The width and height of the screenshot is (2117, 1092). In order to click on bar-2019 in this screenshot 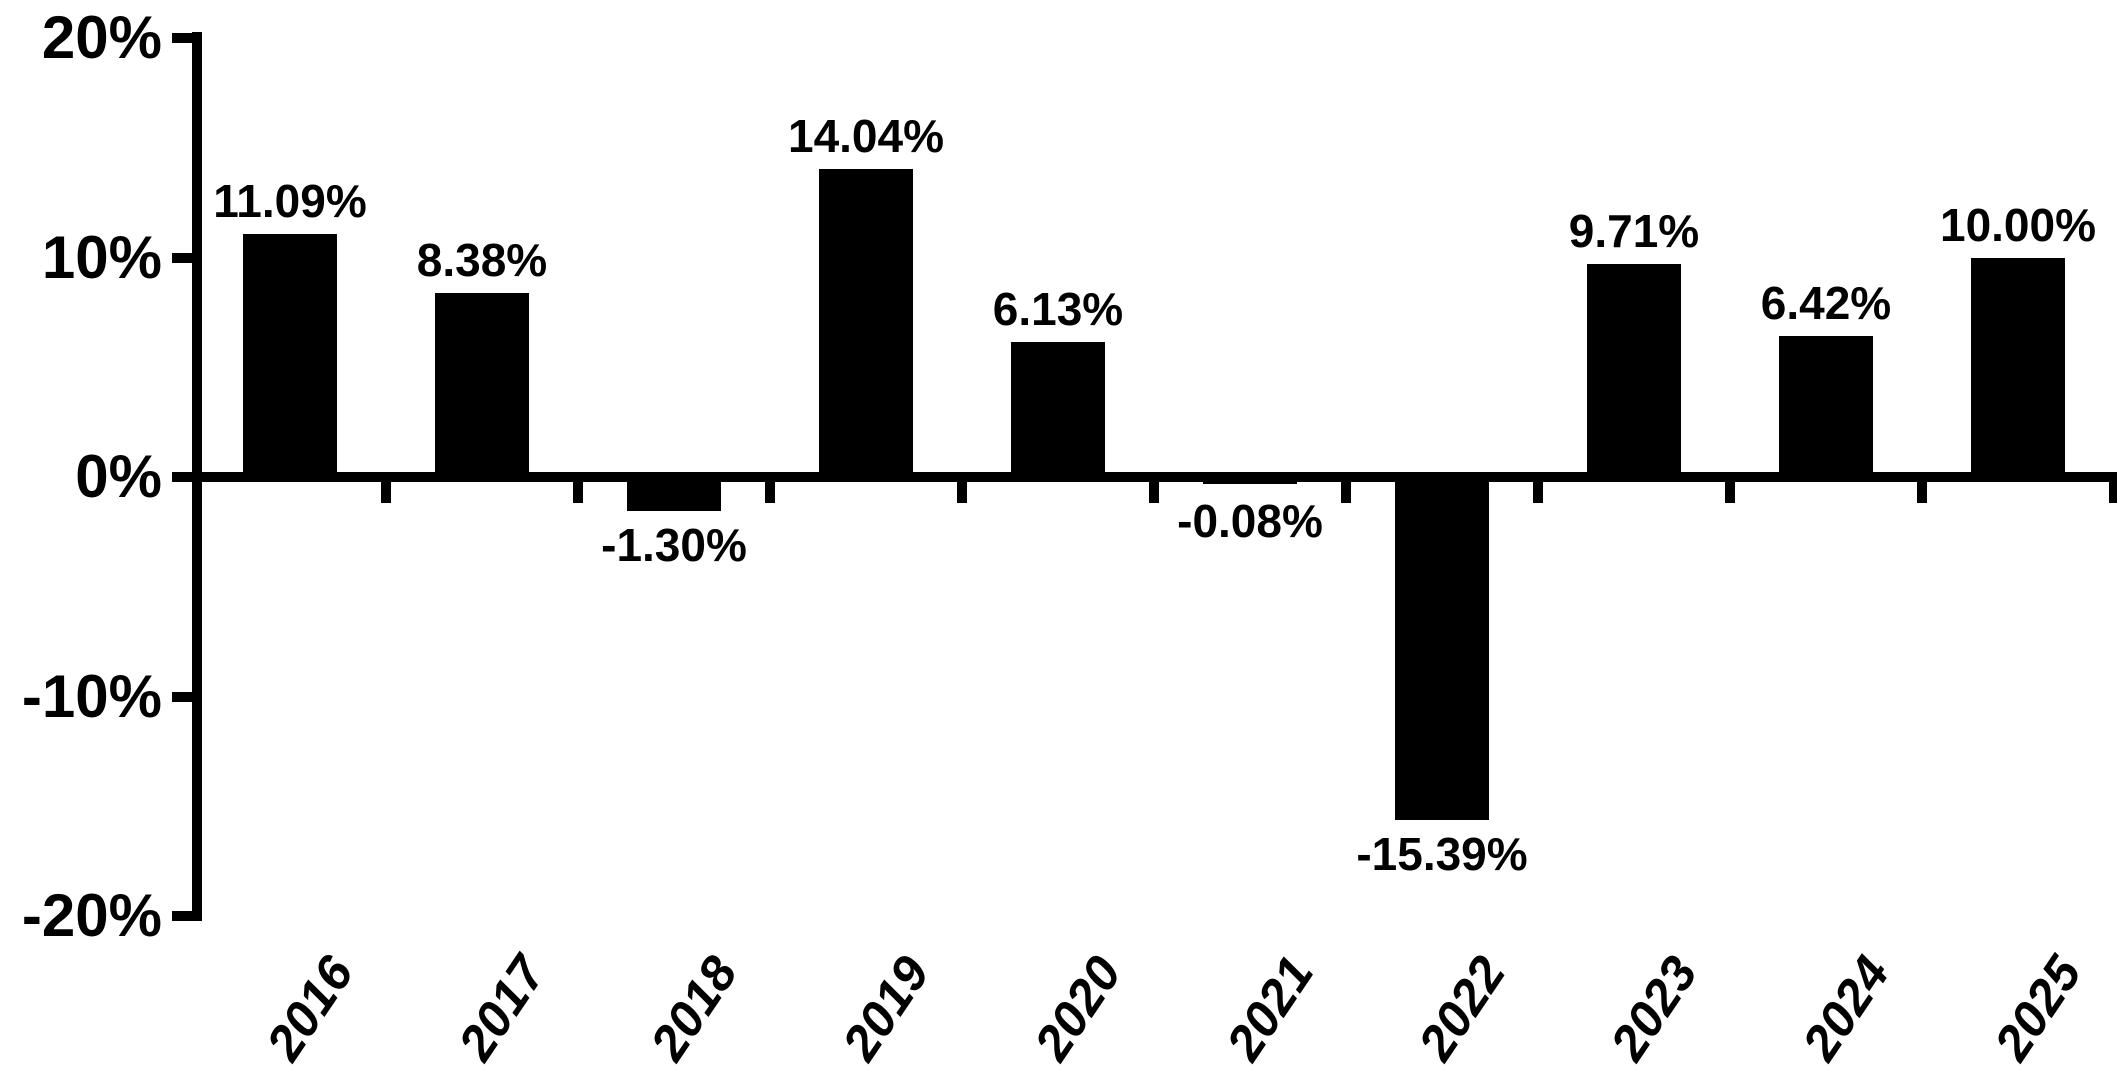, I will do `click(866, 325)`.